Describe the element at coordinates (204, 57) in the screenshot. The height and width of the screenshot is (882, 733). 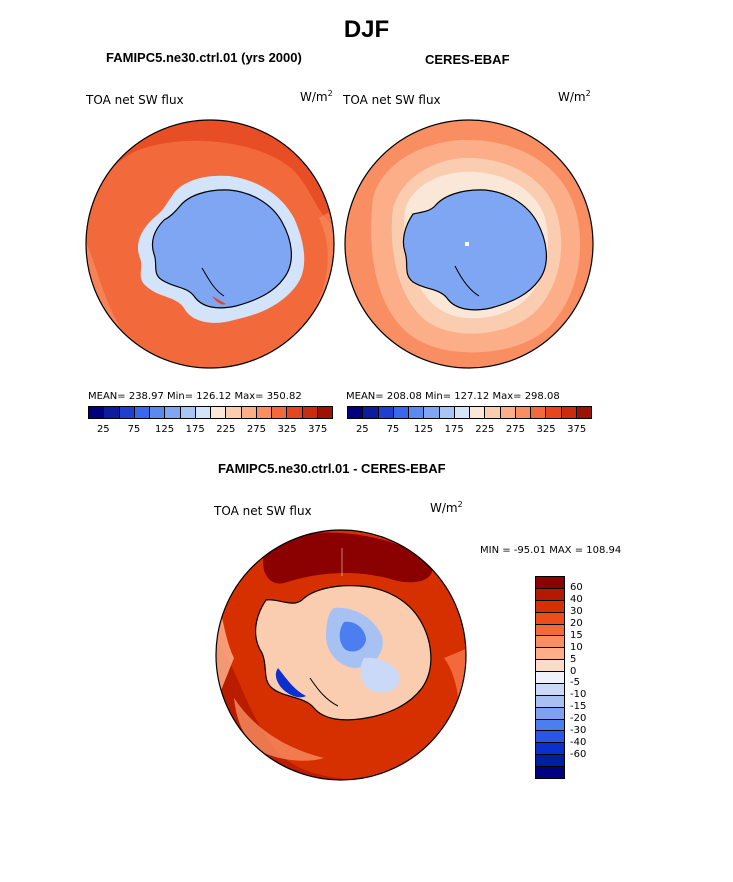
I see `model-panel-subtitle: FAMIPC5.ne30.ctrl.01 (yrs 2000)` at that location.